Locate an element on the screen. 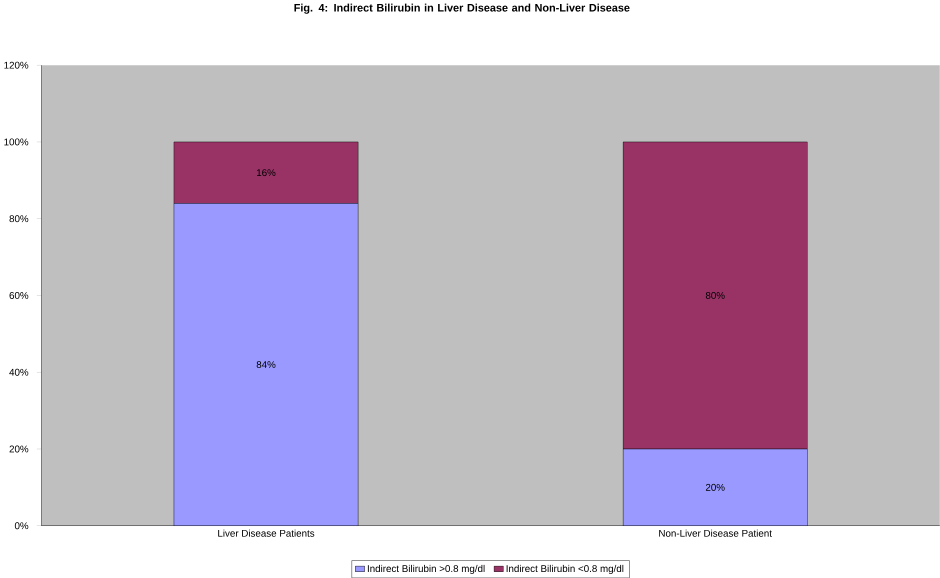 The height and width of the screenshot is (578, 940). data-label: 84% is located at coordinates (266, 364).